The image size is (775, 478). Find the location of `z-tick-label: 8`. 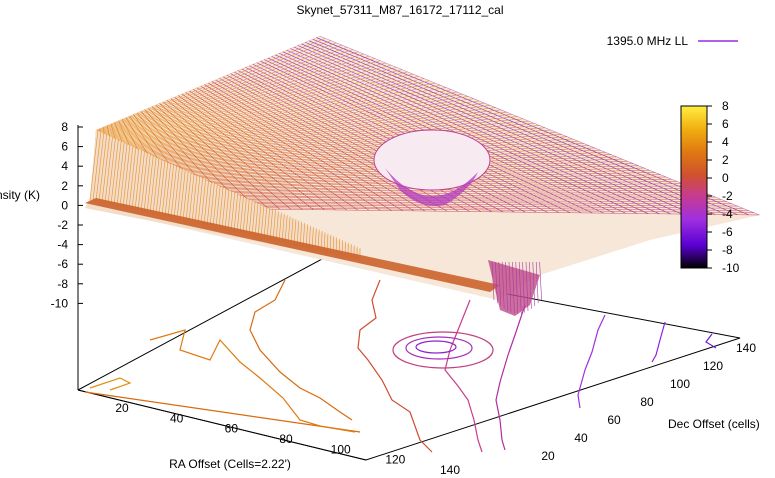

z-tick-label: 8 is located at coordinates (64, 127).